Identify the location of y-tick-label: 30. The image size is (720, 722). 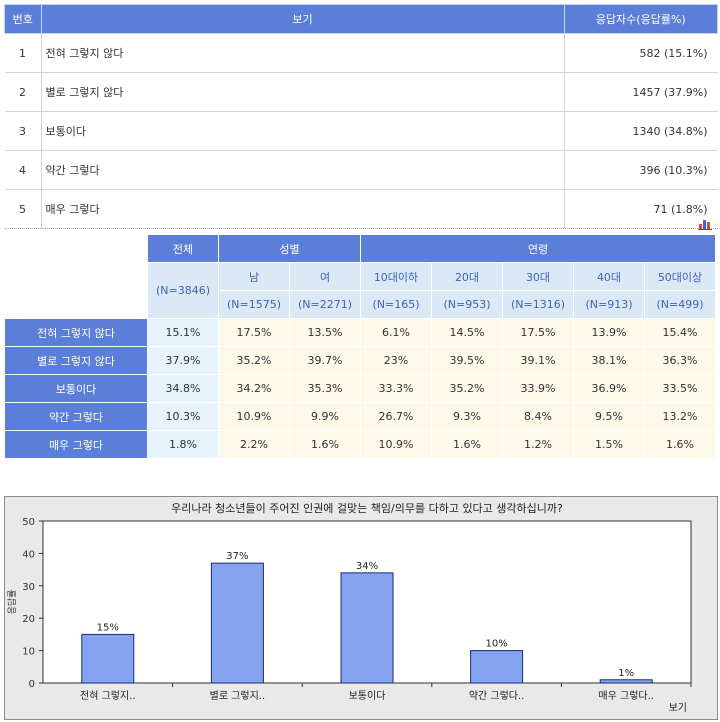
(28, 587).